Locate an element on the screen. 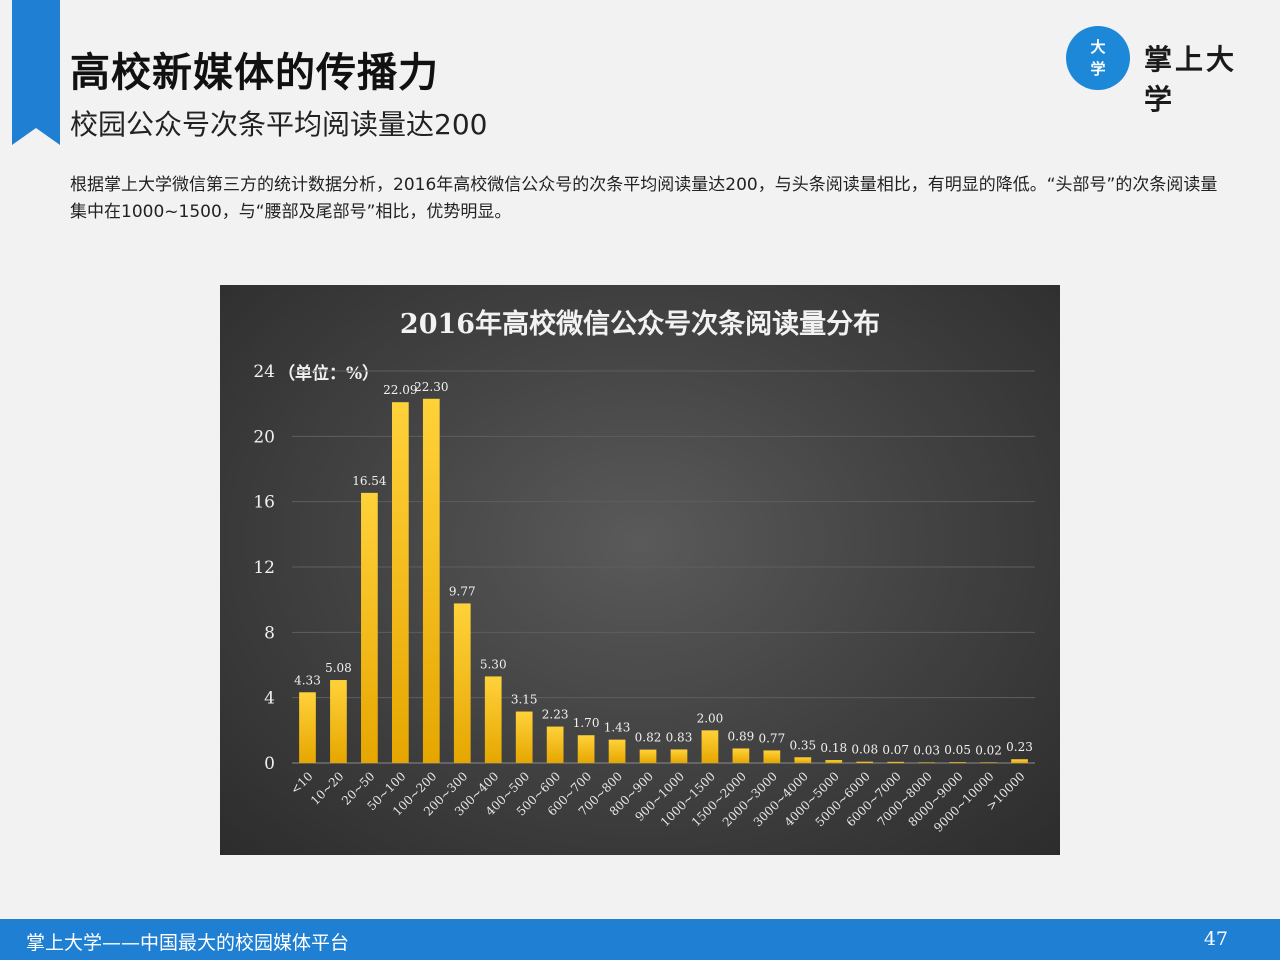 The image size is (1280, 960). logo-mark-bottom: 学 is located at coordinates (1098, 69).